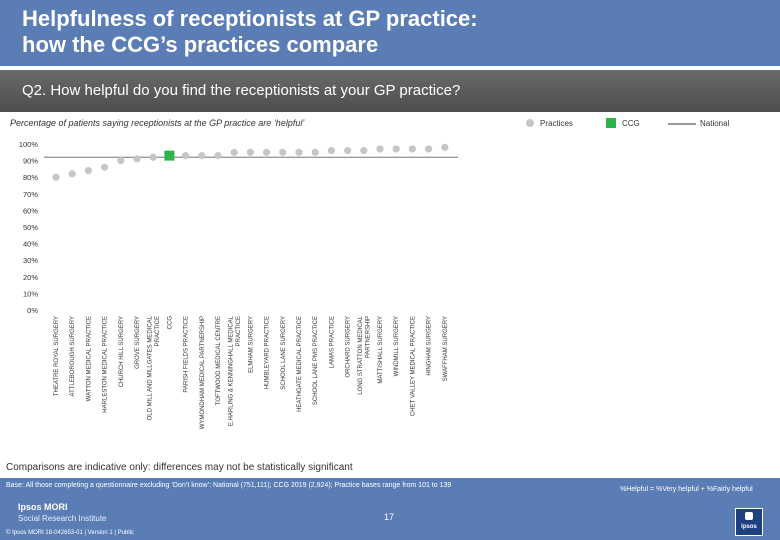 The width and height of the screenshot is (780, 540). Describe the element at coordinates (300, 364) in the screenshot. I see `x-tick-label-line: HEATHGATE MEDICAL PRACTICE` at that location.